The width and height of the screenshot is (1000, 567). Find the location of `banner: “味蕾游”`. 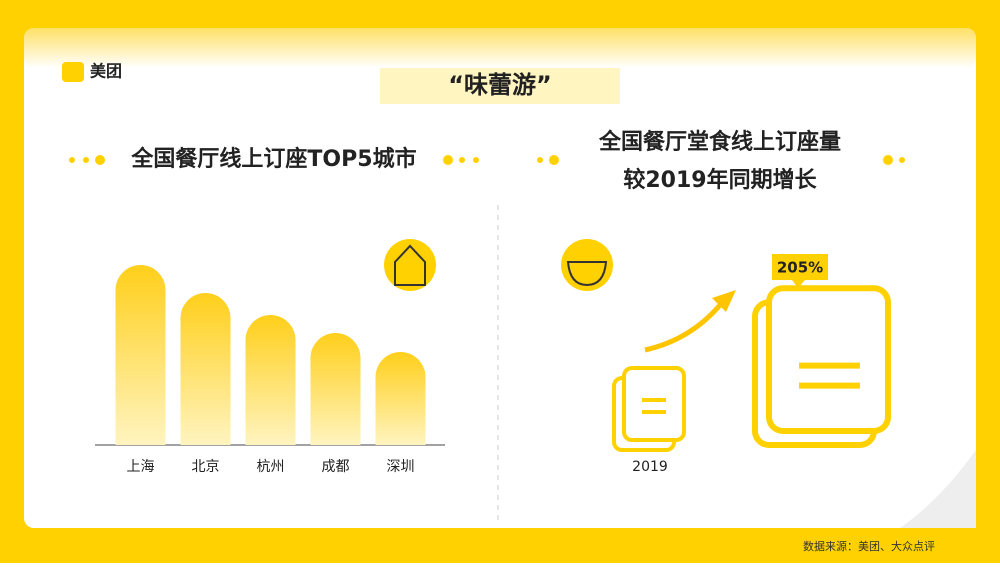

banner: “味蕾游” is located at coordinates (500, 85).